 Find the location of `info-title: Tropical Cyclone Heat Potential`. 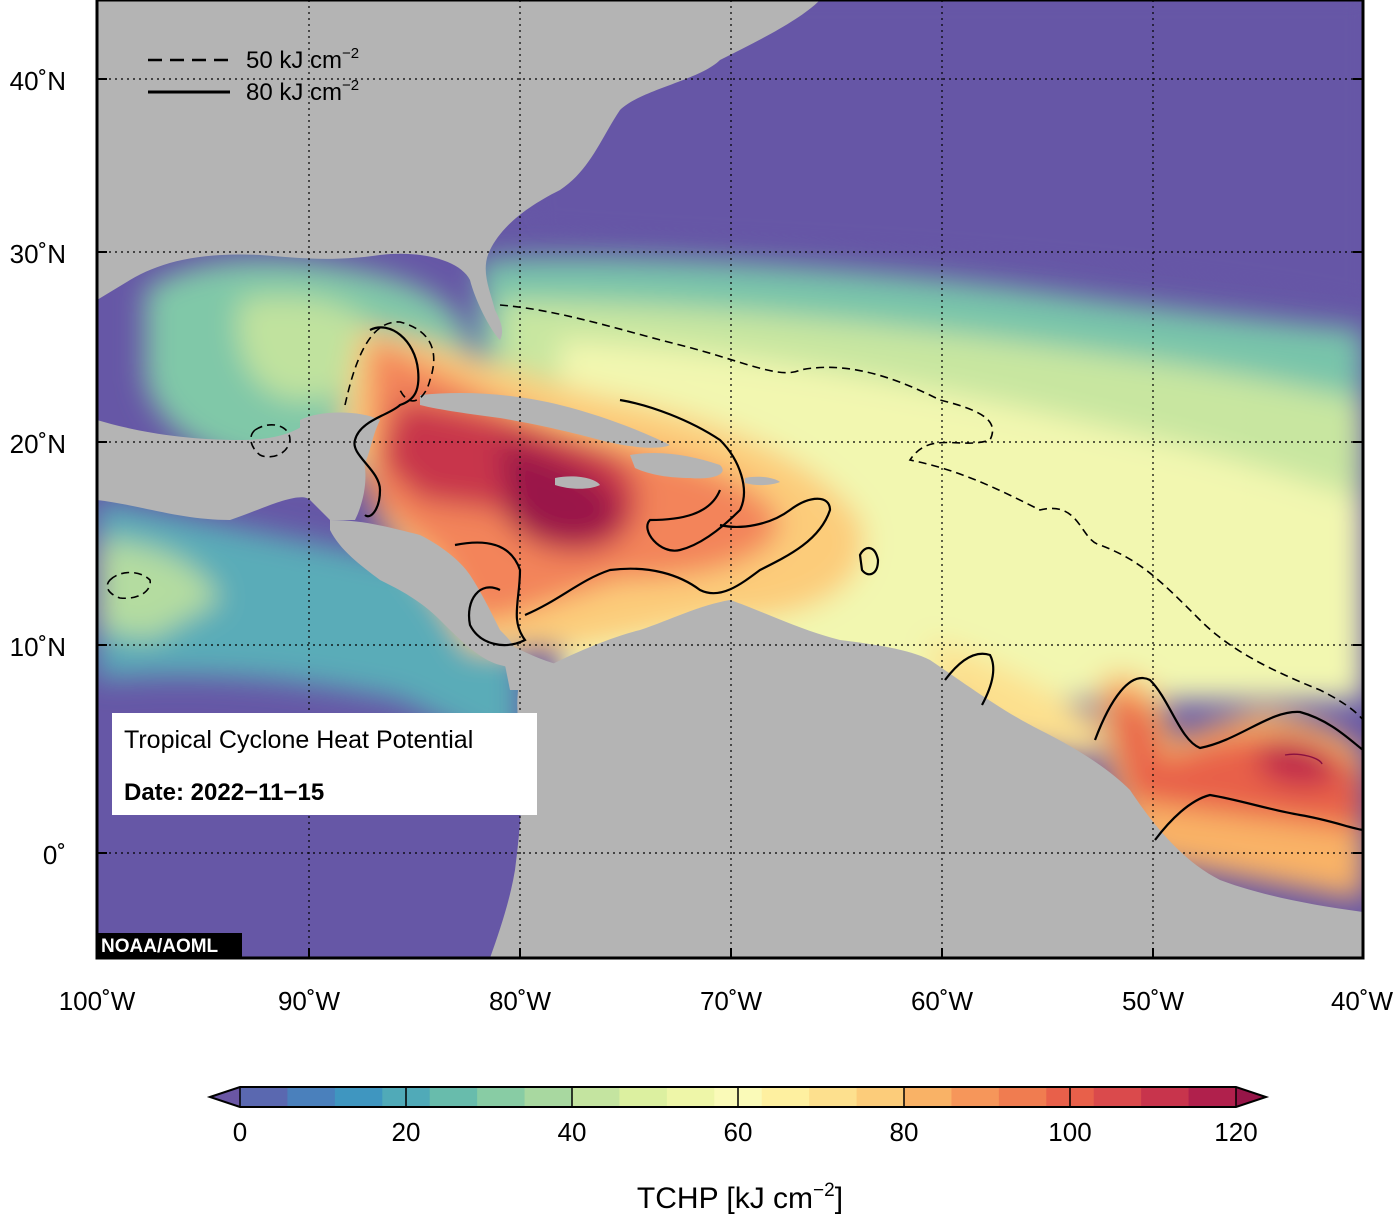

info-title: Tropical Cyclone Heat Potential is located at coordinates (298, 740).